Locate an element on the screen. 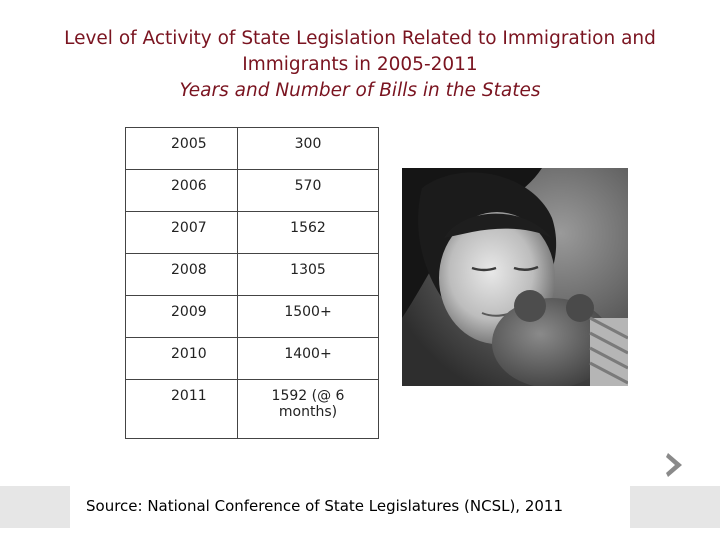  bills-cell: 1562 is located at coordinates (308, 232).